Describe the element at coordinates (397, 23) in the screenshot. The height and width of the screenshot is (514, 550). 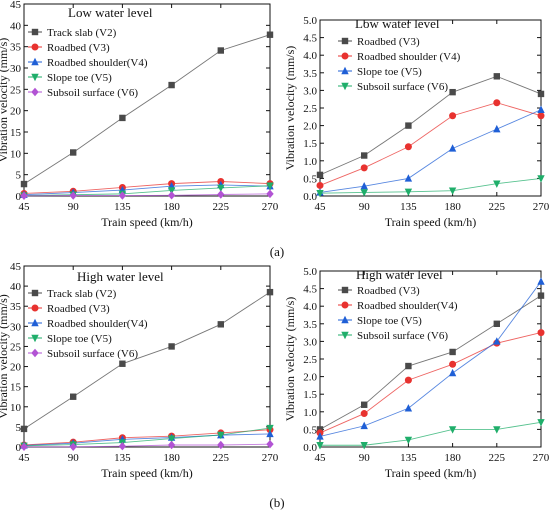
I see `chart-title: Low water level` at that location.